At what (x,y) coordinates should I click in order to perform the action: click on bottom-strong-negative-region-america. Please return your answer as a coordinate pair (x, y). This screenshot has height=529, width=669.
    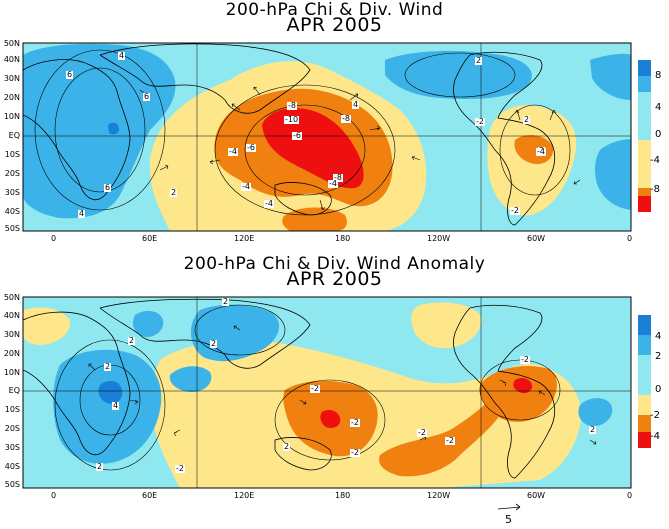
    Looking at the image, I should click on (523, 385).